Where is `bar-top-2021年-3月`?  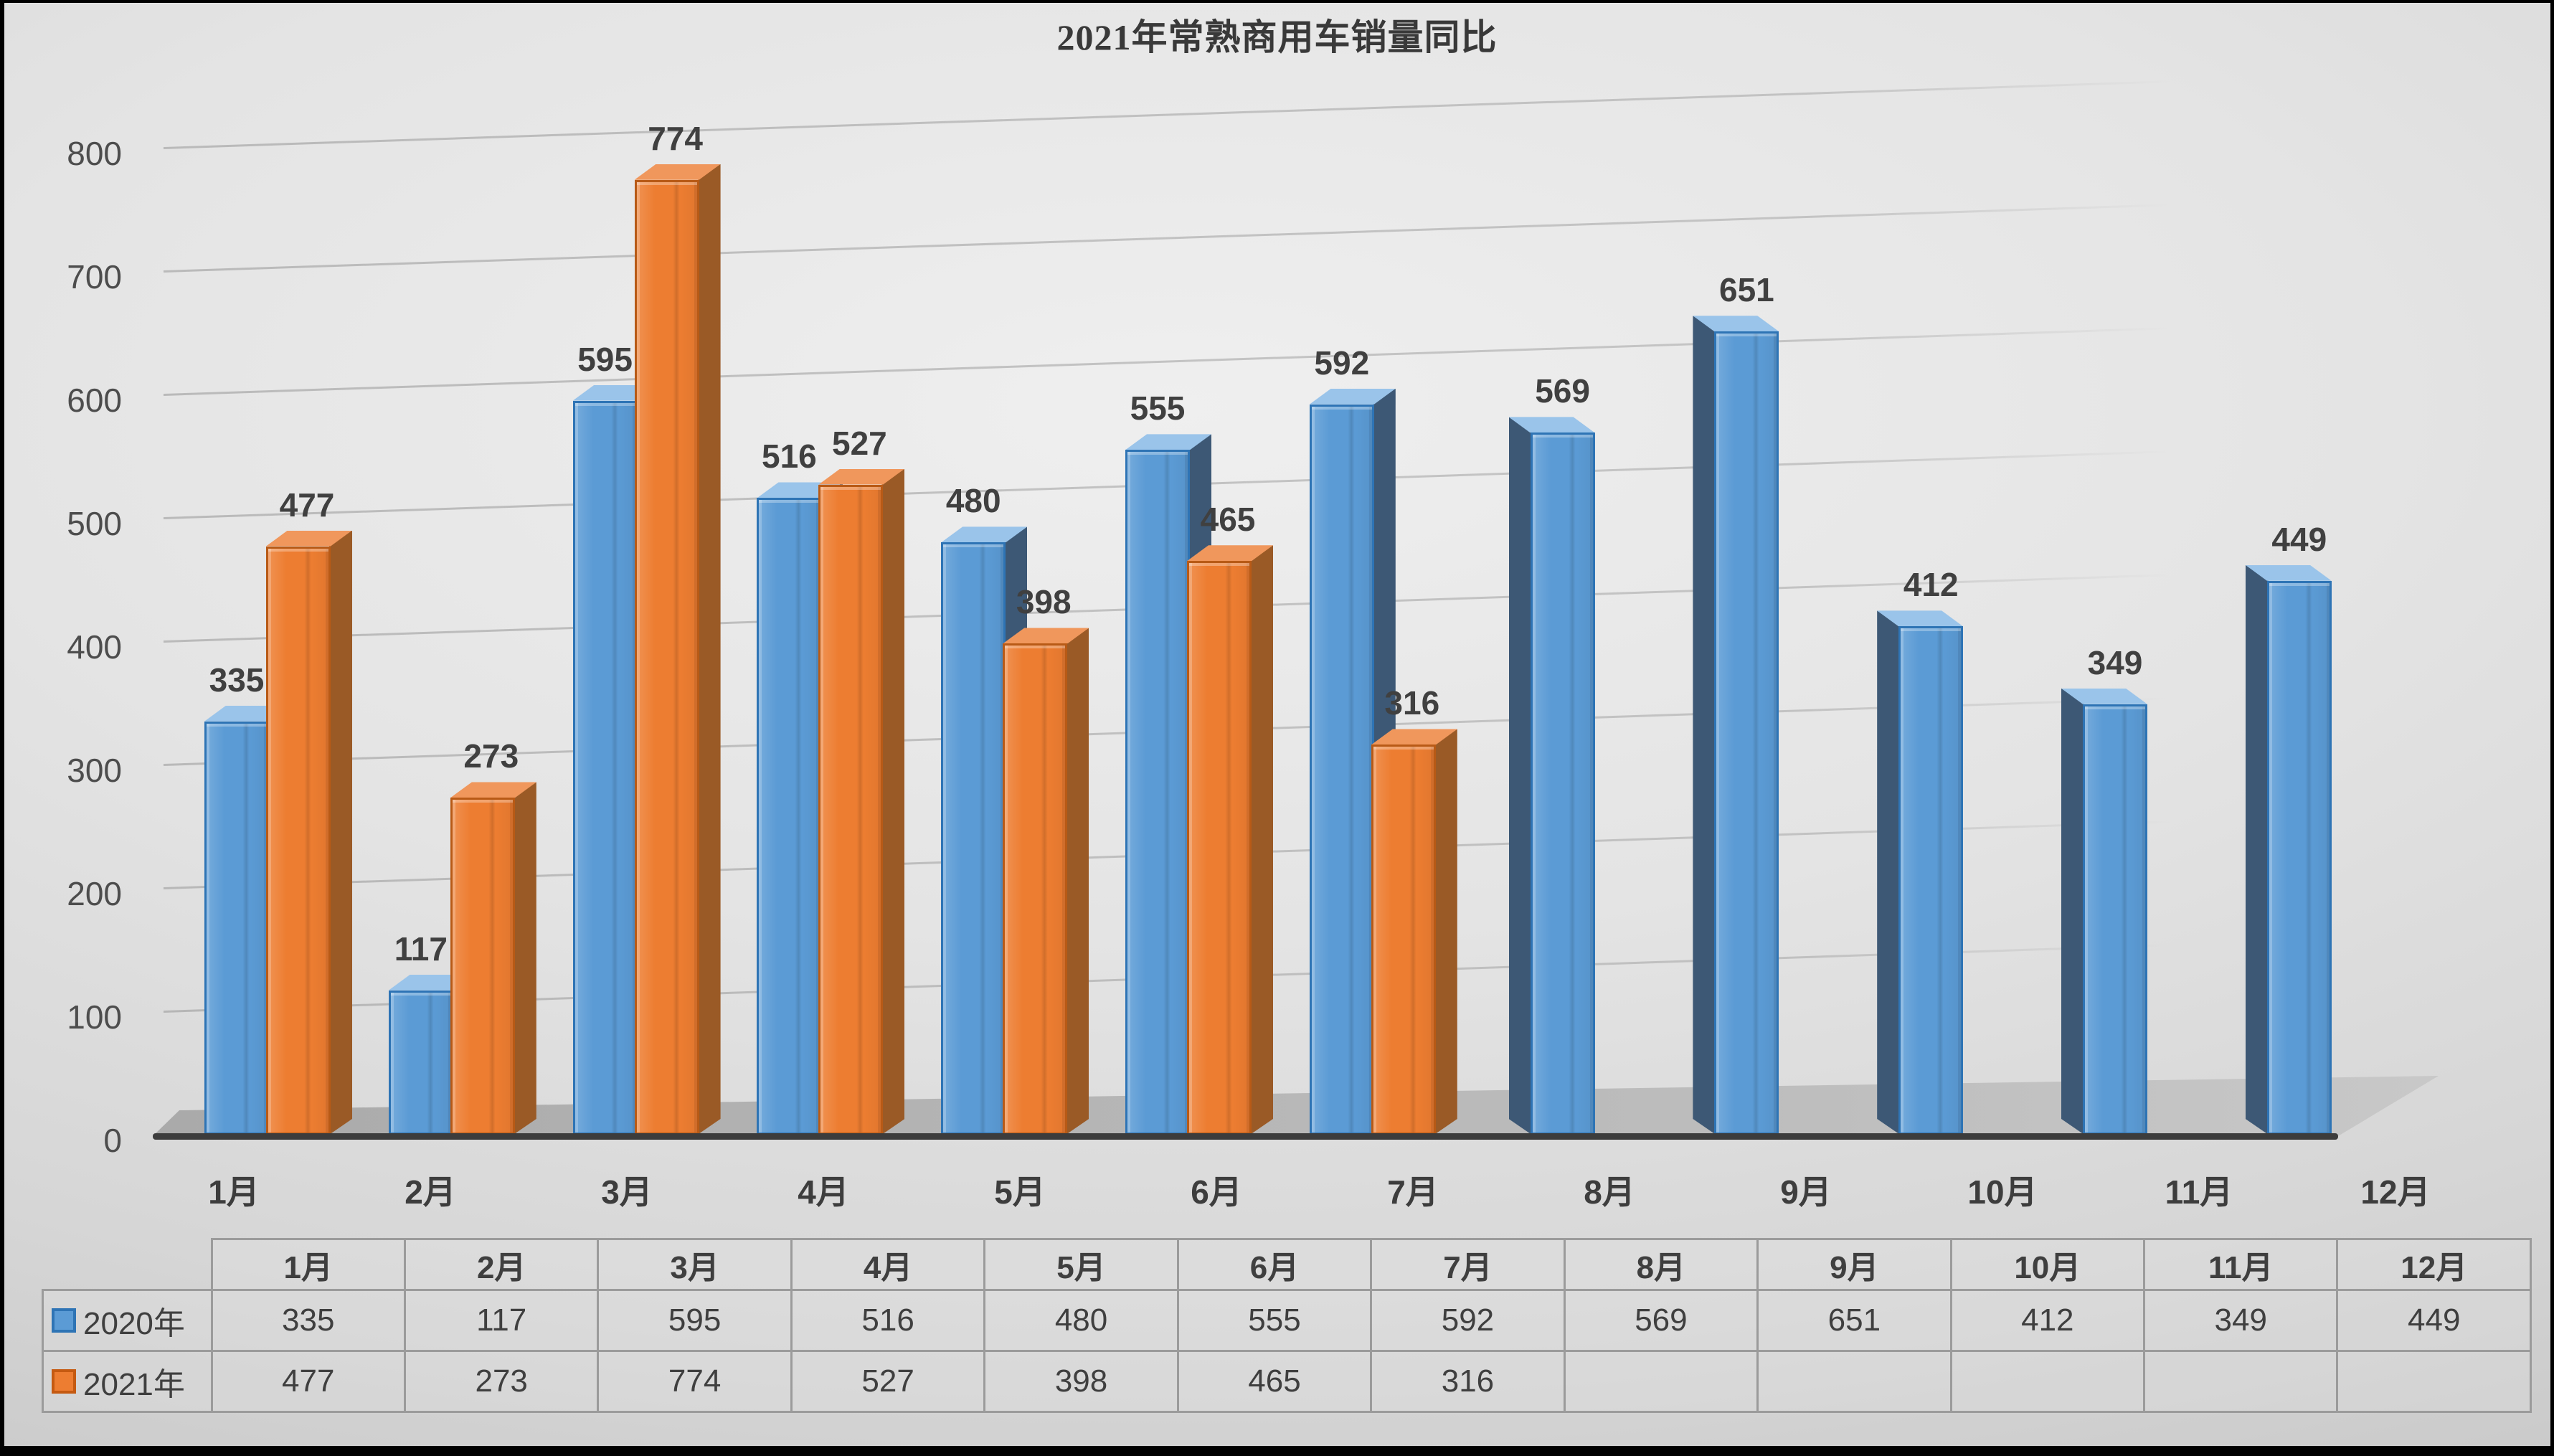 bar-top-2021年-3月 is located at coordinates (678, 172).